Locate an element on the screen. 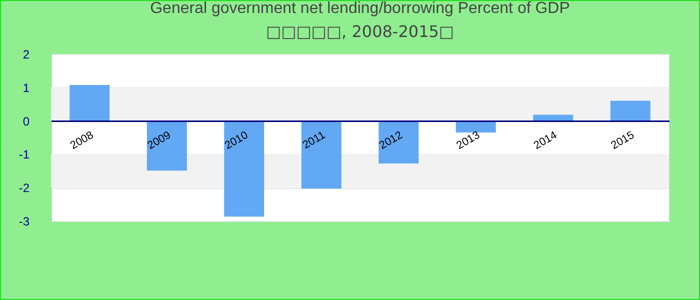 The image size is (700, 300). x-tick-label: 2013 is located at coordinates (468, 140).